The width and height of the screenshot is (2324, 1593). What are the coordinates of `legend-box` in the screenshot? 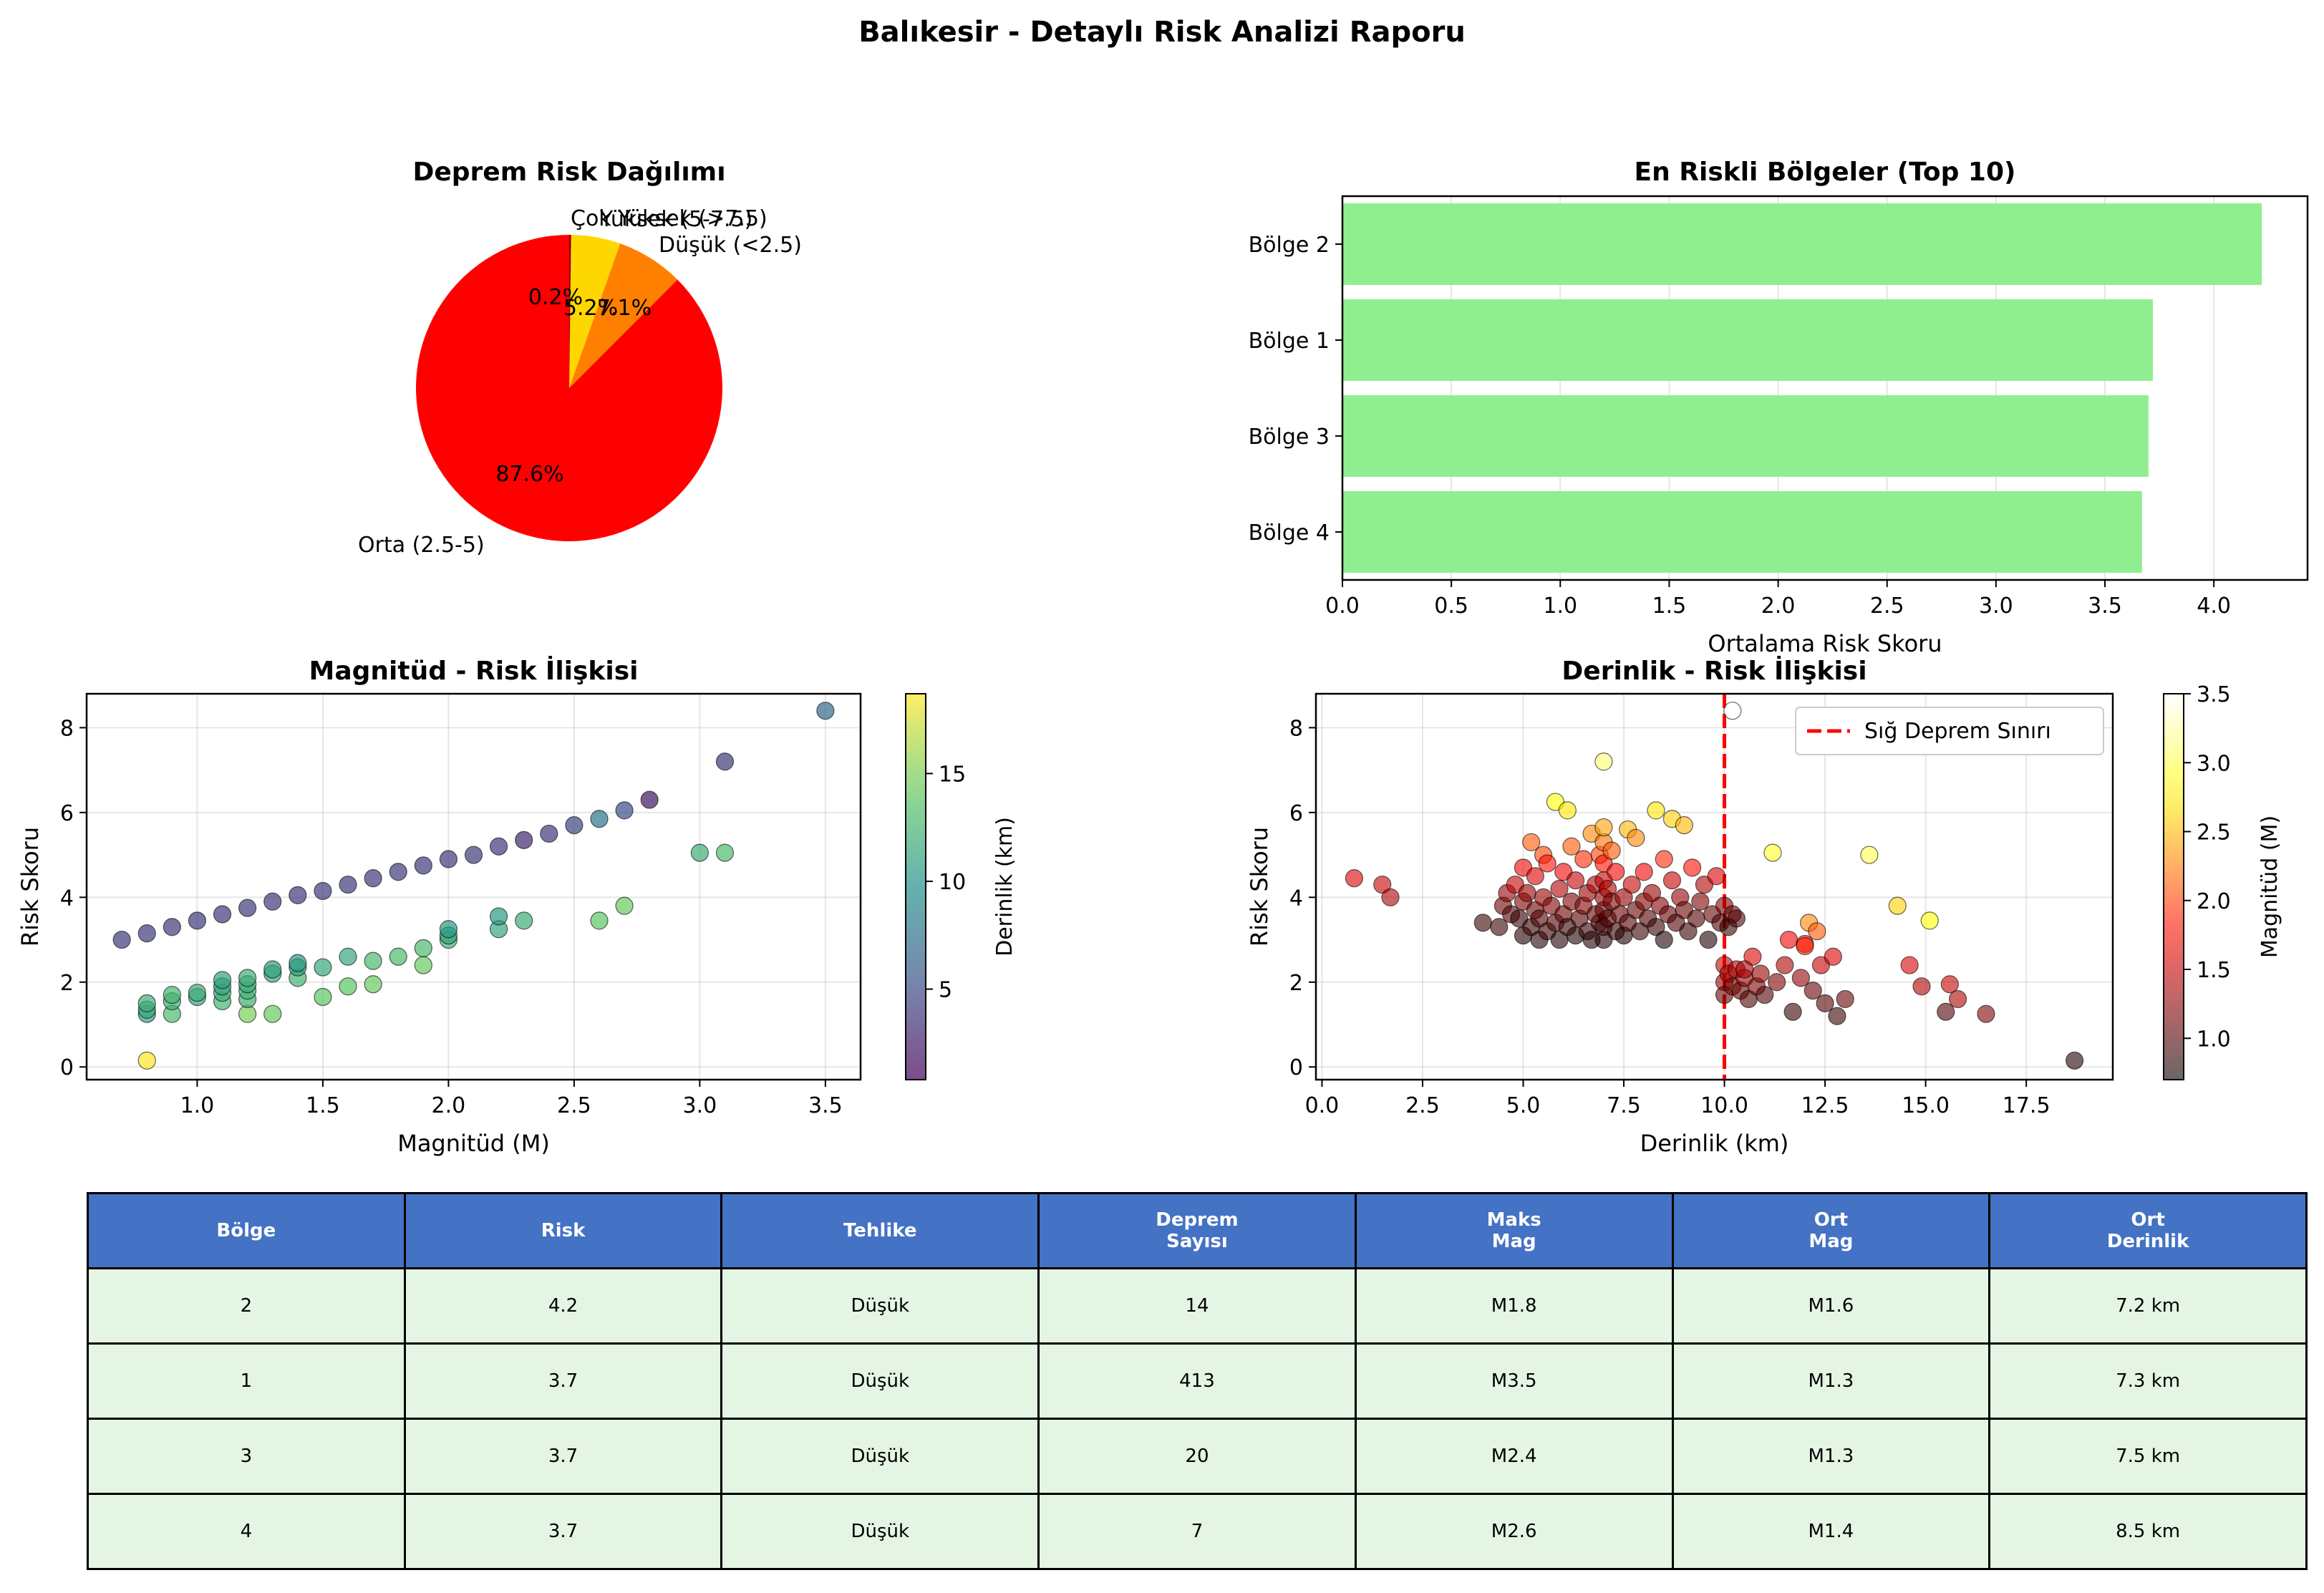 It's located at (1949, 731).